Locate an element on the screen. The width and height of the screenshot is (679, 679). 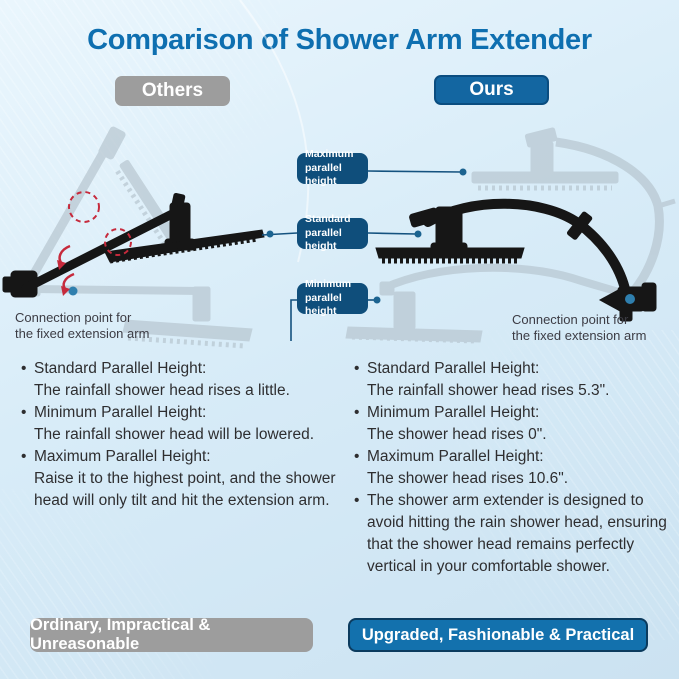
minimum-parallel-height-tag: Minimum parallel height is located at coordinates (332, 297).